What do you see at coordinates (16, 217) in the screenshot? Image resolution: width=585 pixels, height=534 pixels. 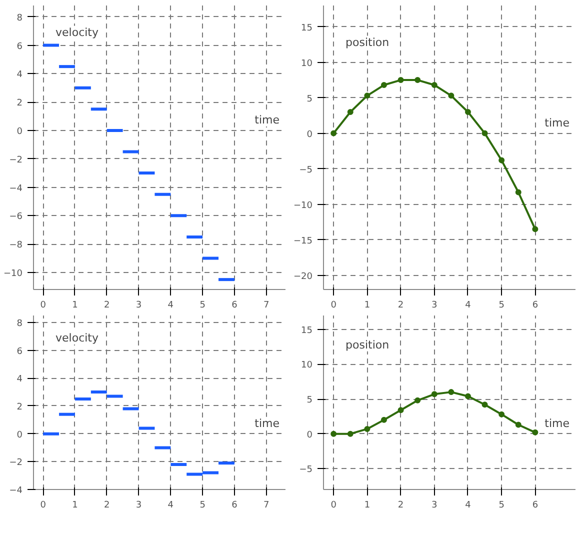 I see `y-tick-label: −6` at bounding box center [16, 217].